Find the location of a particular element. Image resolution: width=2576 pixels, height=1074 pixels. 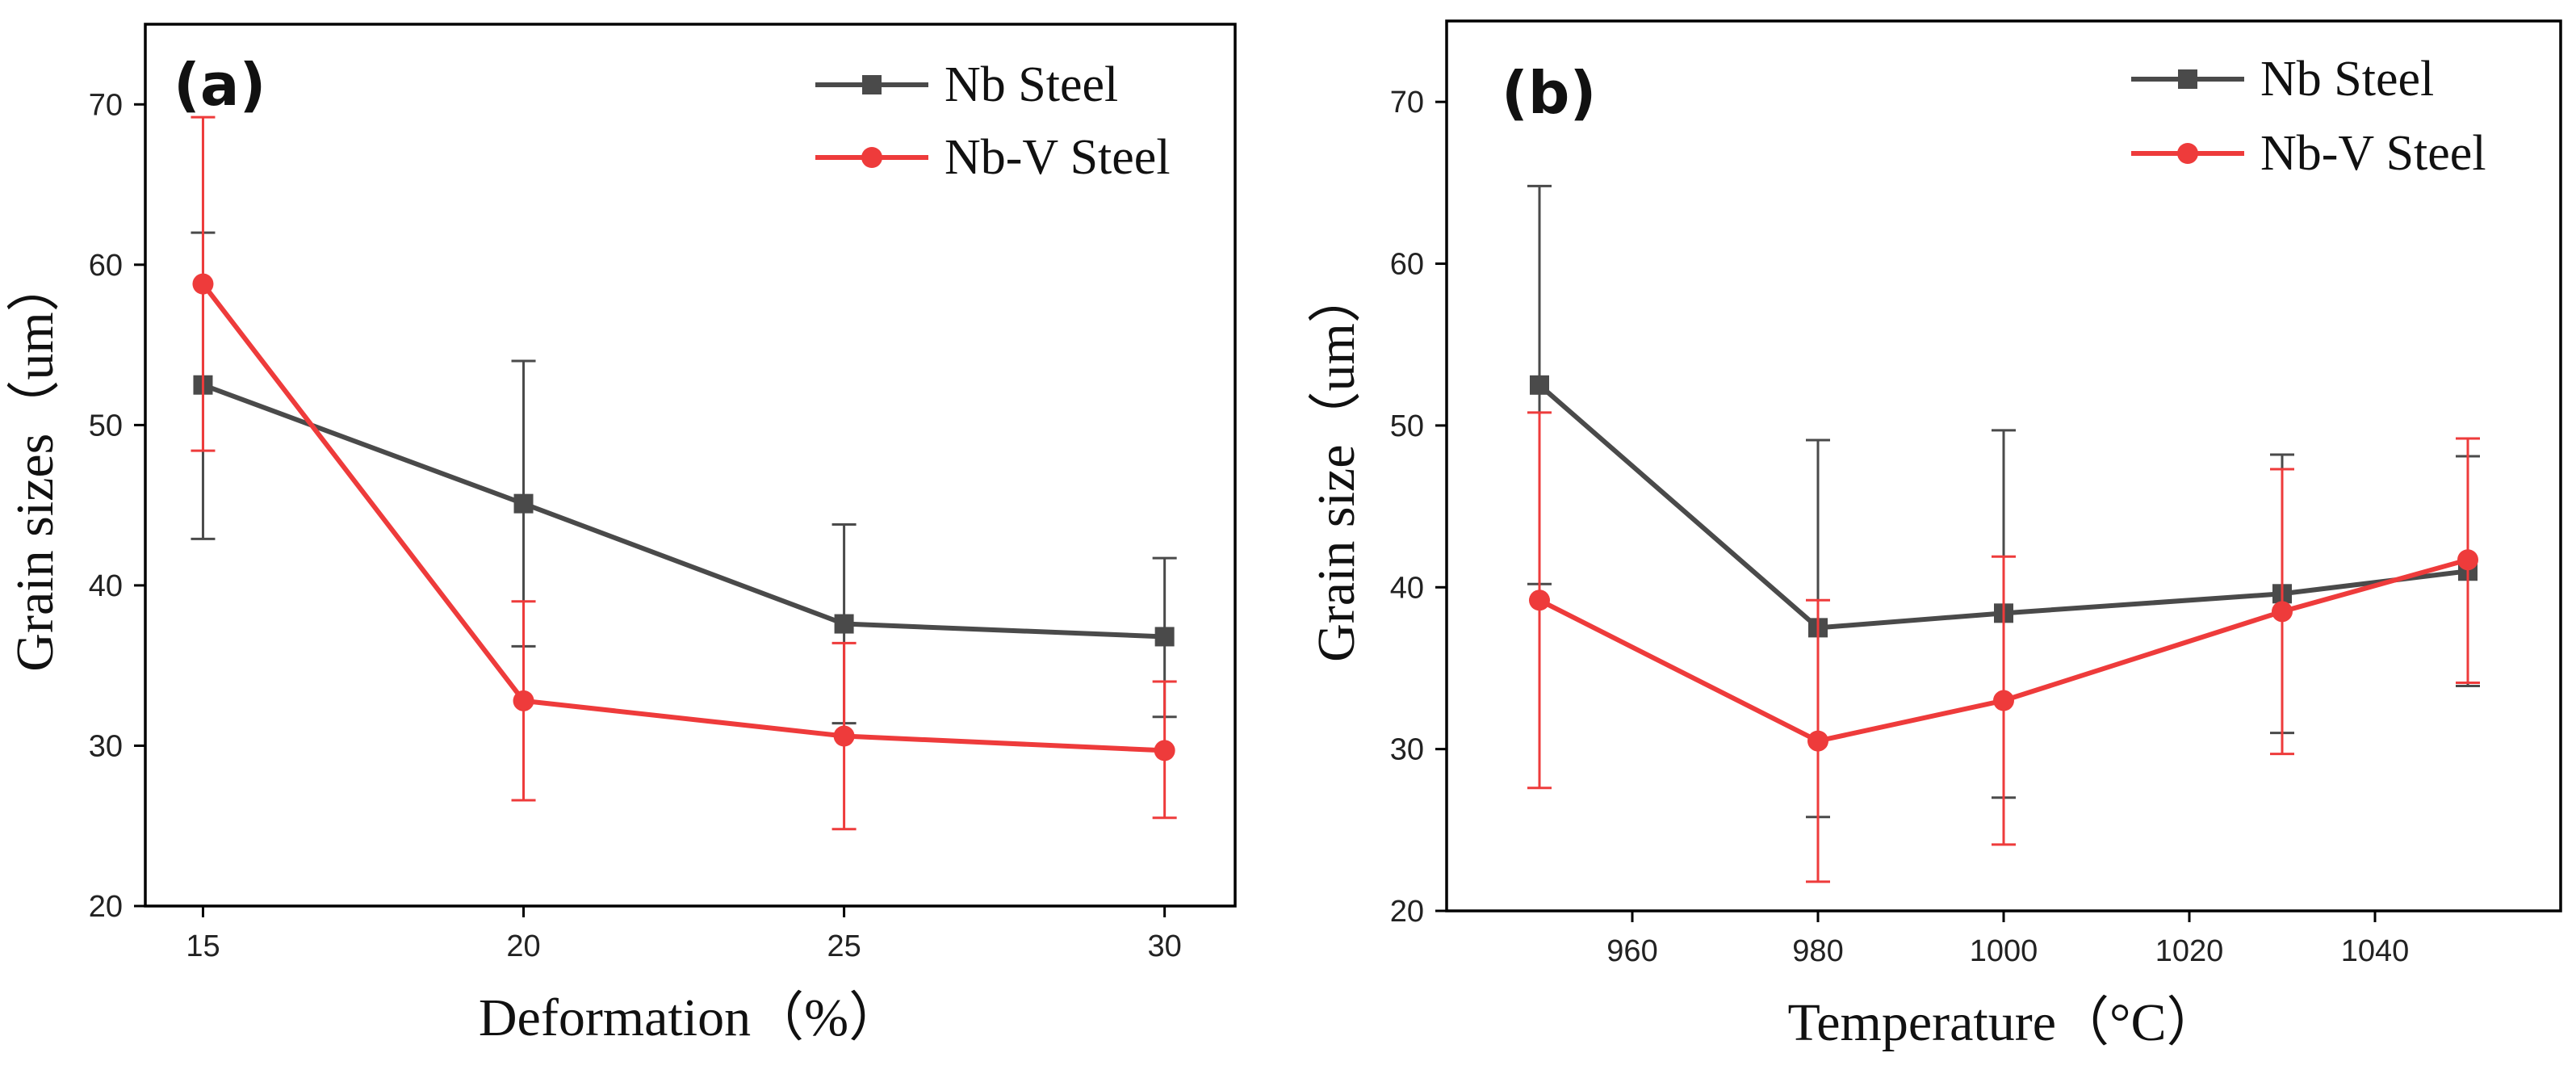

x-tick-label-b: 1000 is located at coordinates (2004, 951).